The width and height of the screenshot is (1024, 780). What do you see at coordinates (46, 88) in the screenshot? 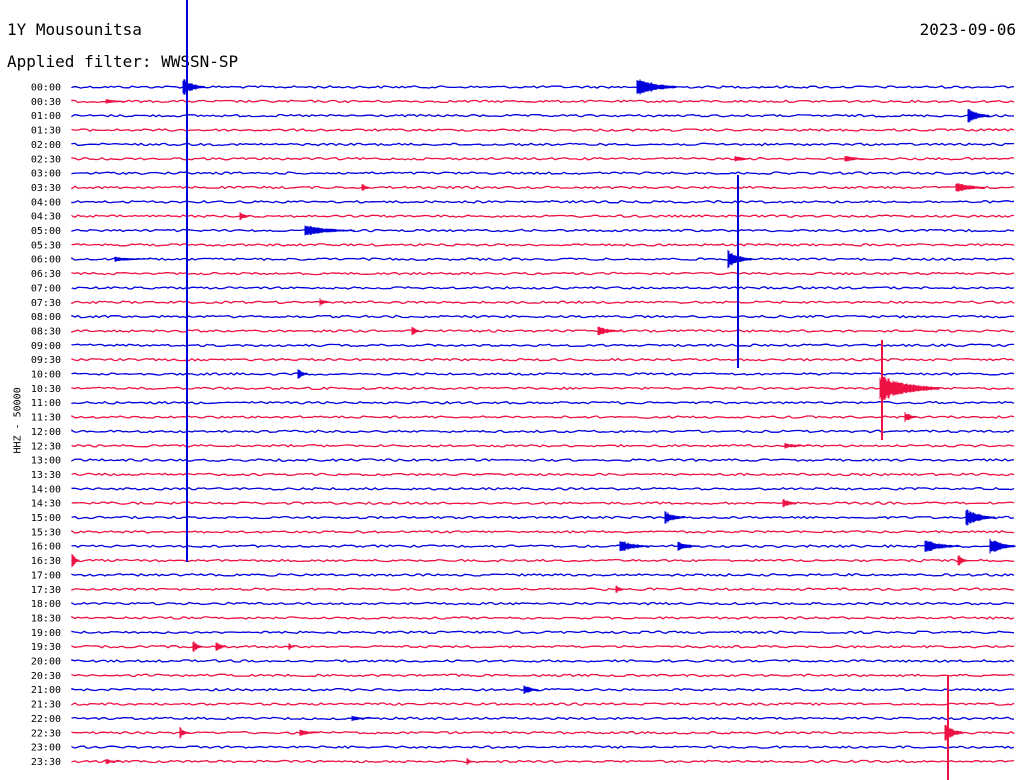
I see `time-label: 00:00` at bounding box center [46, 88].